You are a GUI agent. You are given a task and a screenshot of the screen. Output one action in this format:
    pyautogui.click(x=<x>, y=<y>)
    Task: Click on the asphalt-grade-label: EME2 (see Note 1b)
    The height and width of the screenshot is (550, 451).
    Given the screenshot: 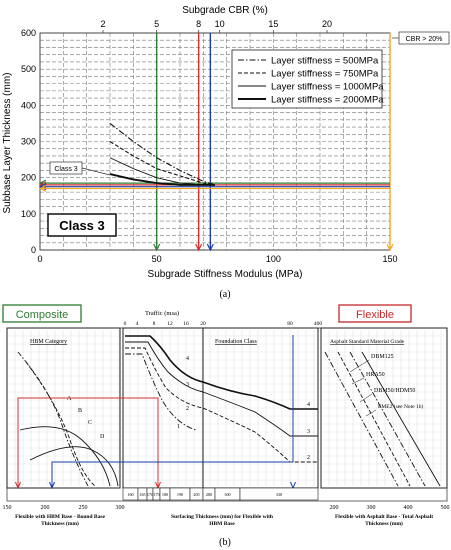 What is the action you would take?
    pyautogui.click(x=401, y=406)
    